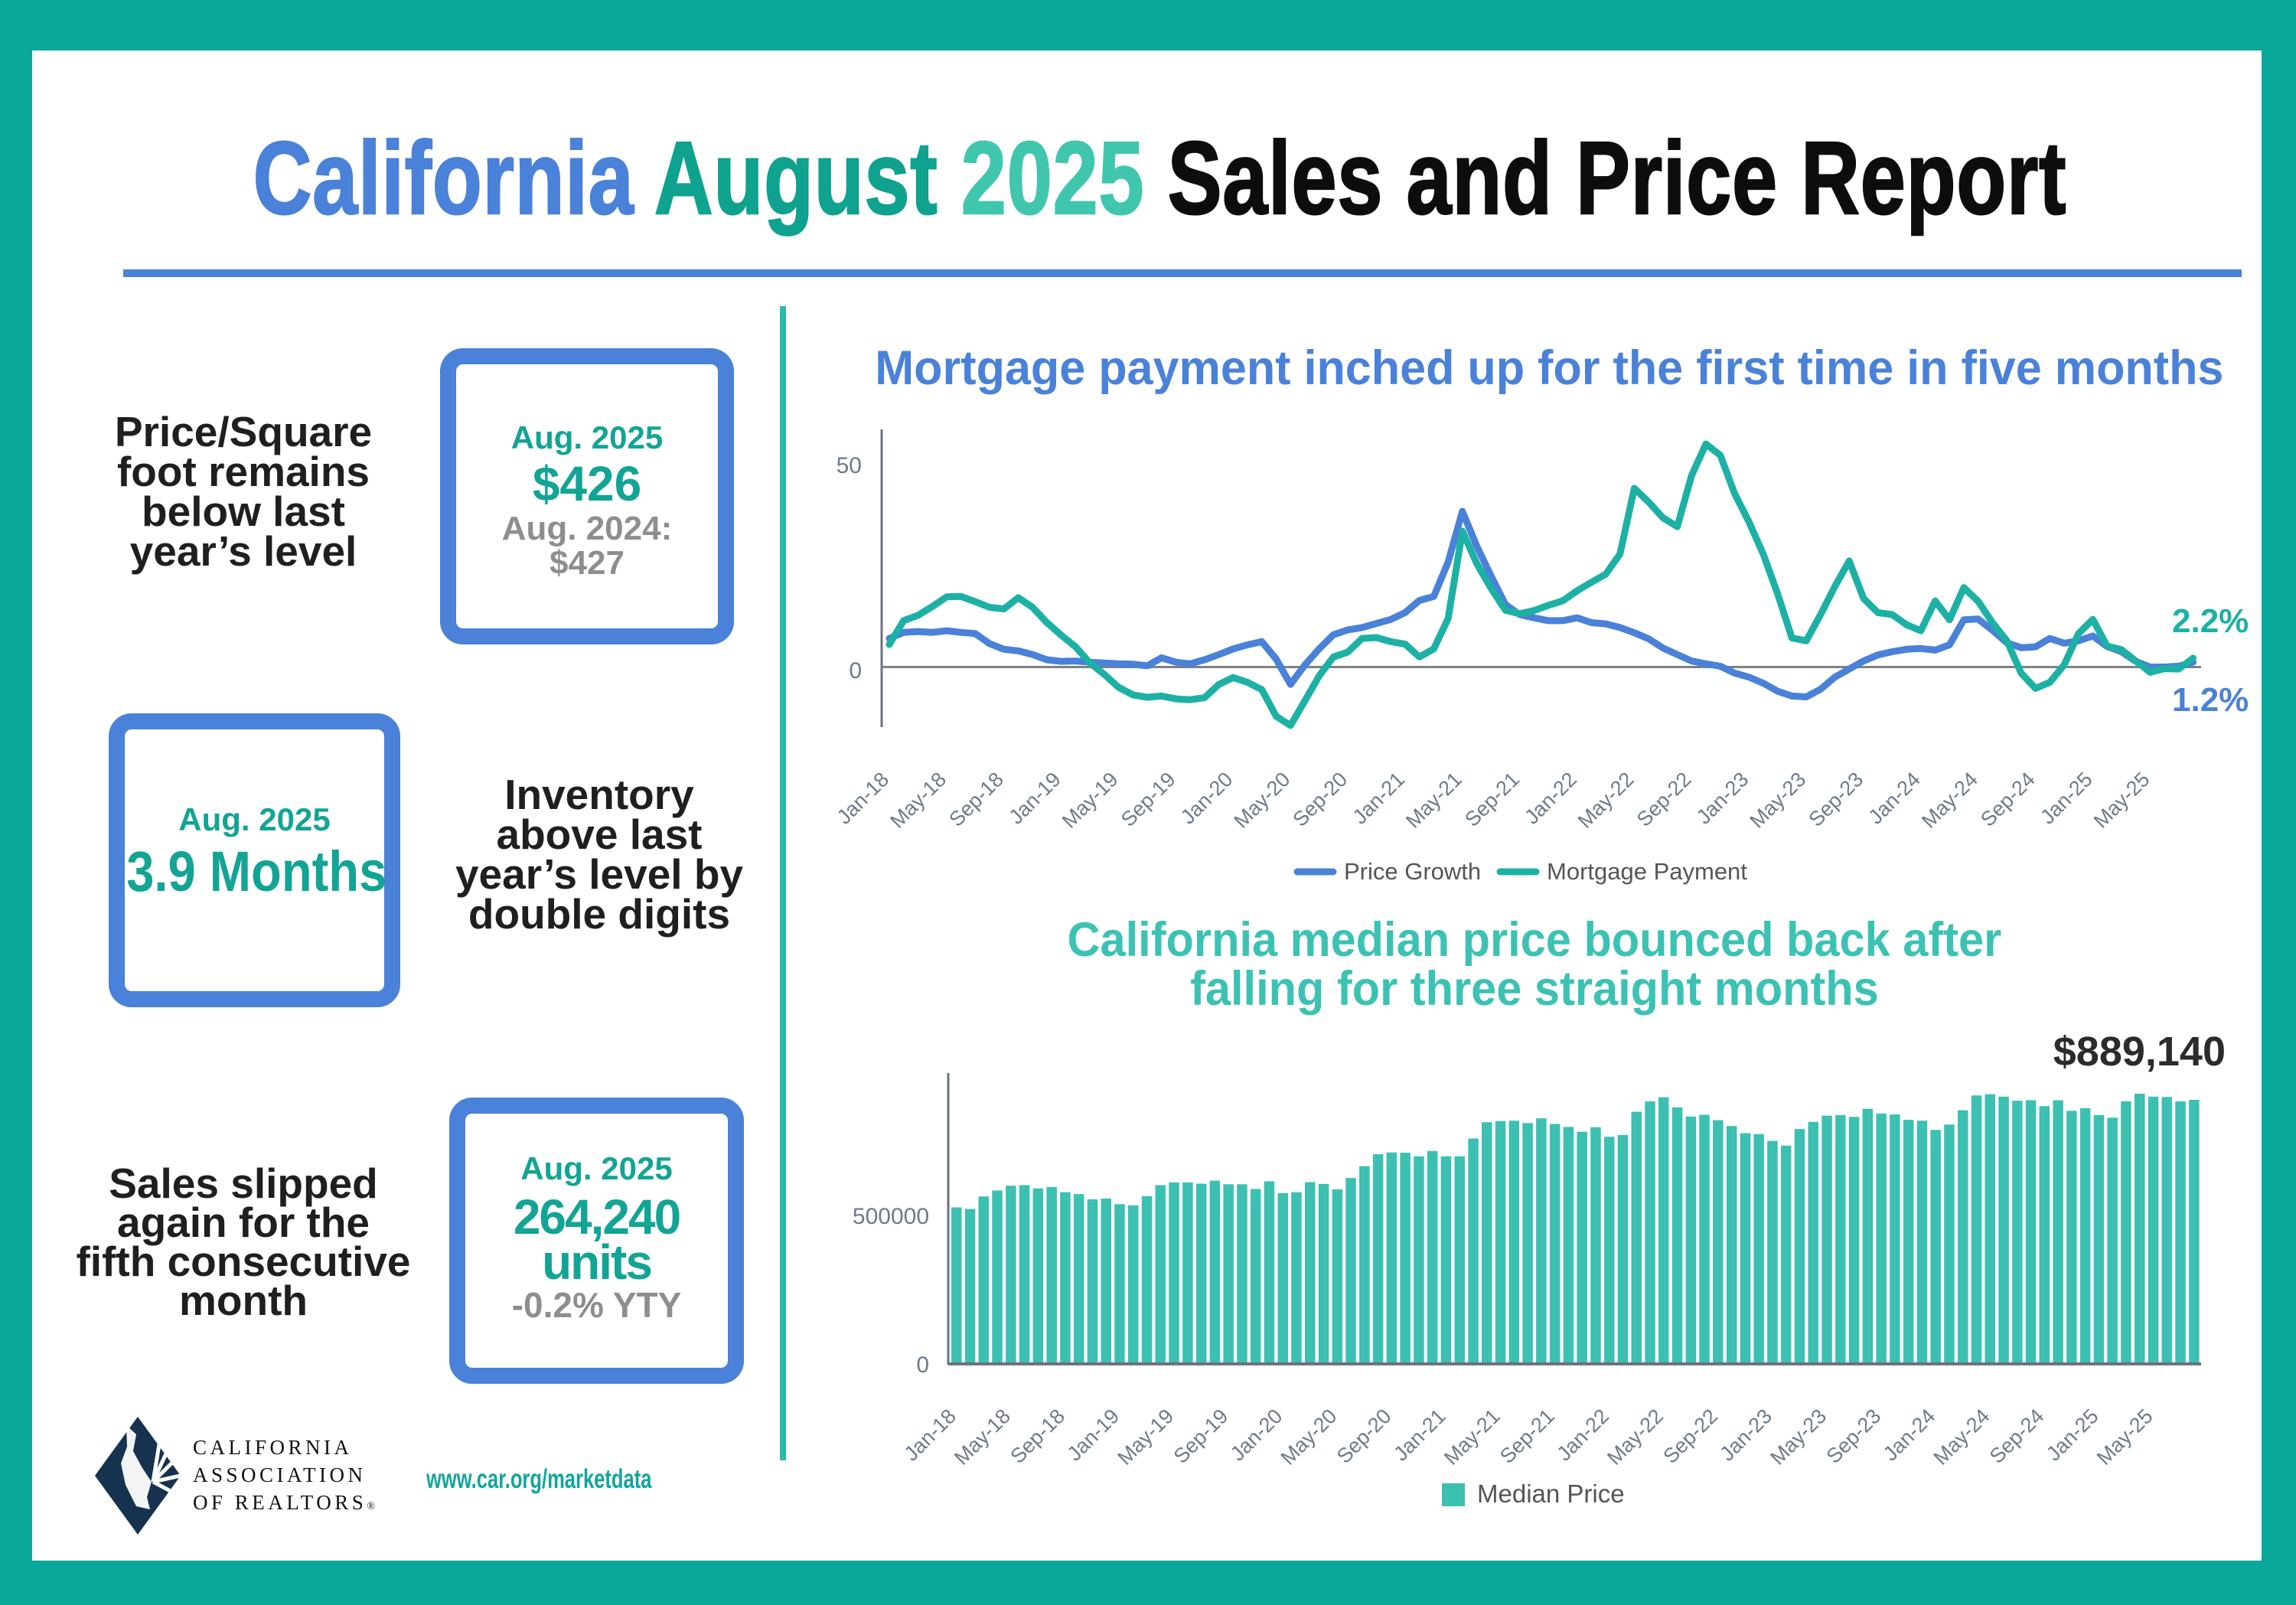 The image size is (2296, 1605). What do you see at coordinates (1551, 1493) in the screenshot?
I see `svg-text: Median Price` at bounding box center [1551, 1493].